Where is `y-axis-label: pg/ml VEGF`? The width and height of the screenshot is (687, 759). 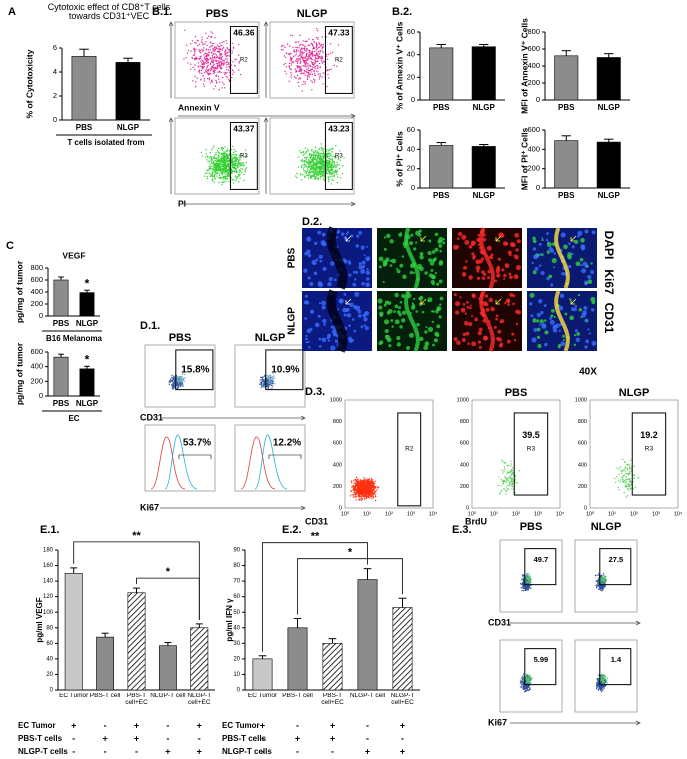
y-axis-label: pg/ml VEGF is located at coordinates (39, 619).